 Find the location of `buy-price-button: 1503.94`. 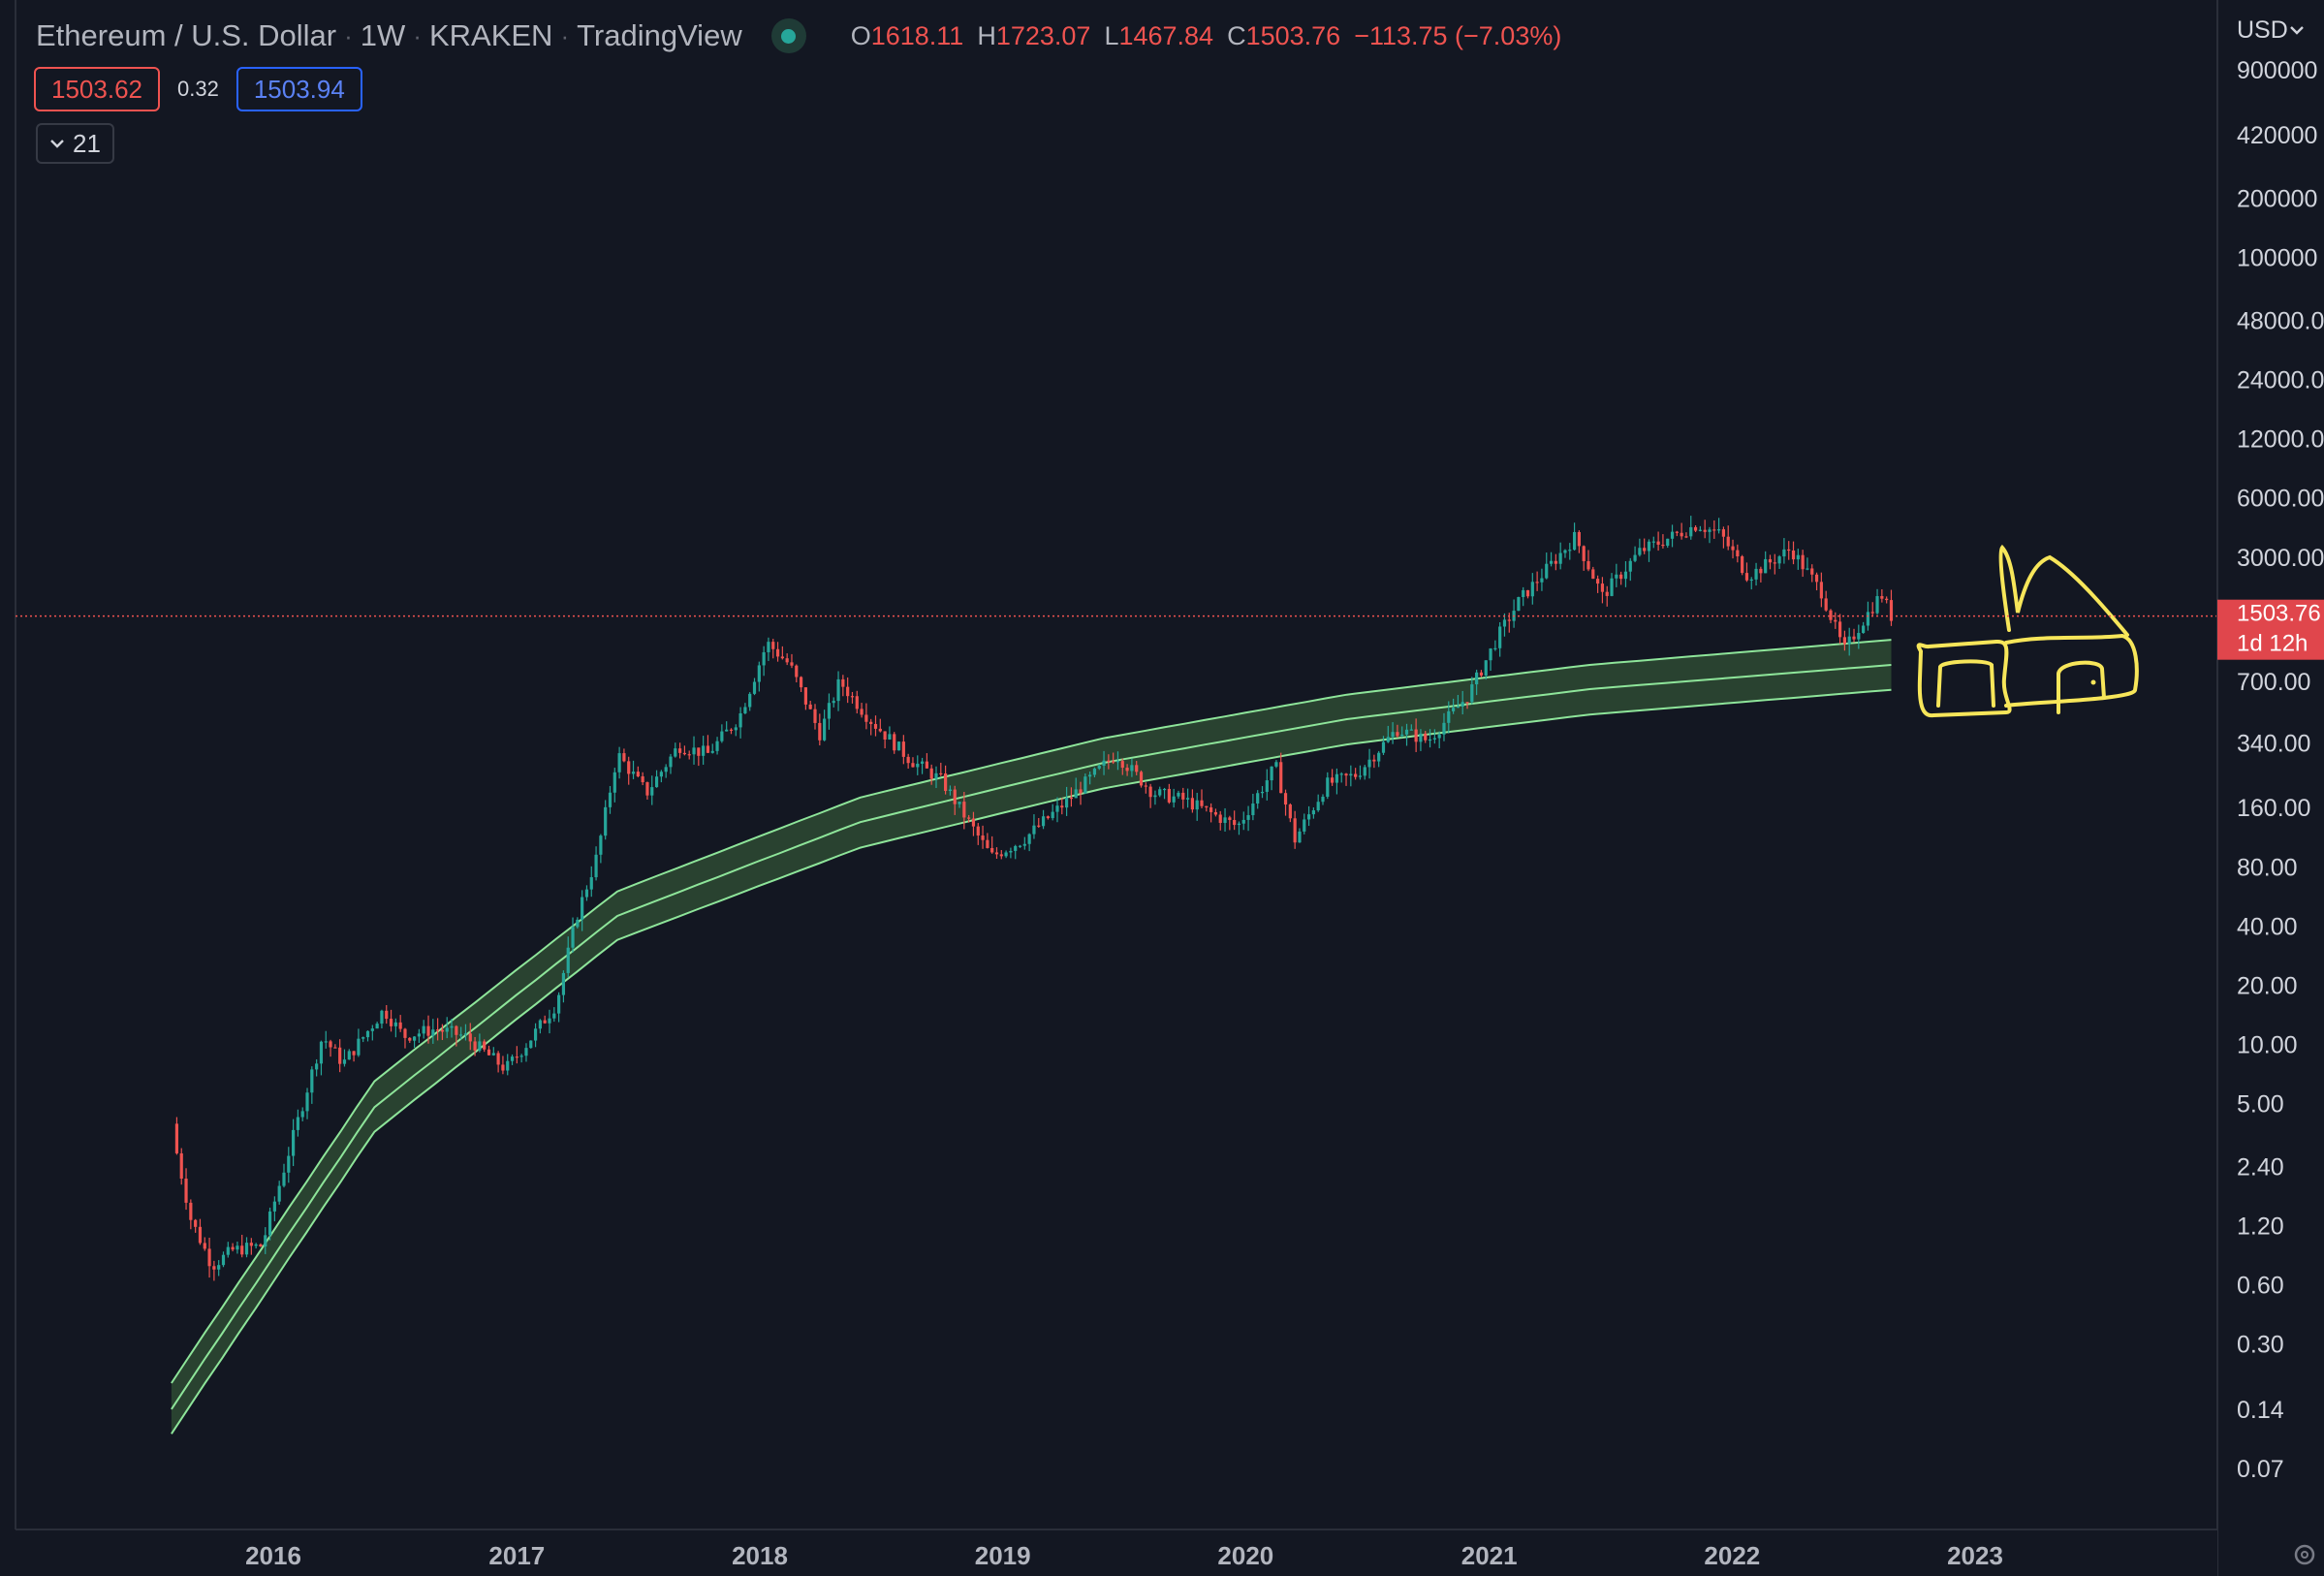

buy-price-button: 1503.94 is located at coordinates (299, 89).